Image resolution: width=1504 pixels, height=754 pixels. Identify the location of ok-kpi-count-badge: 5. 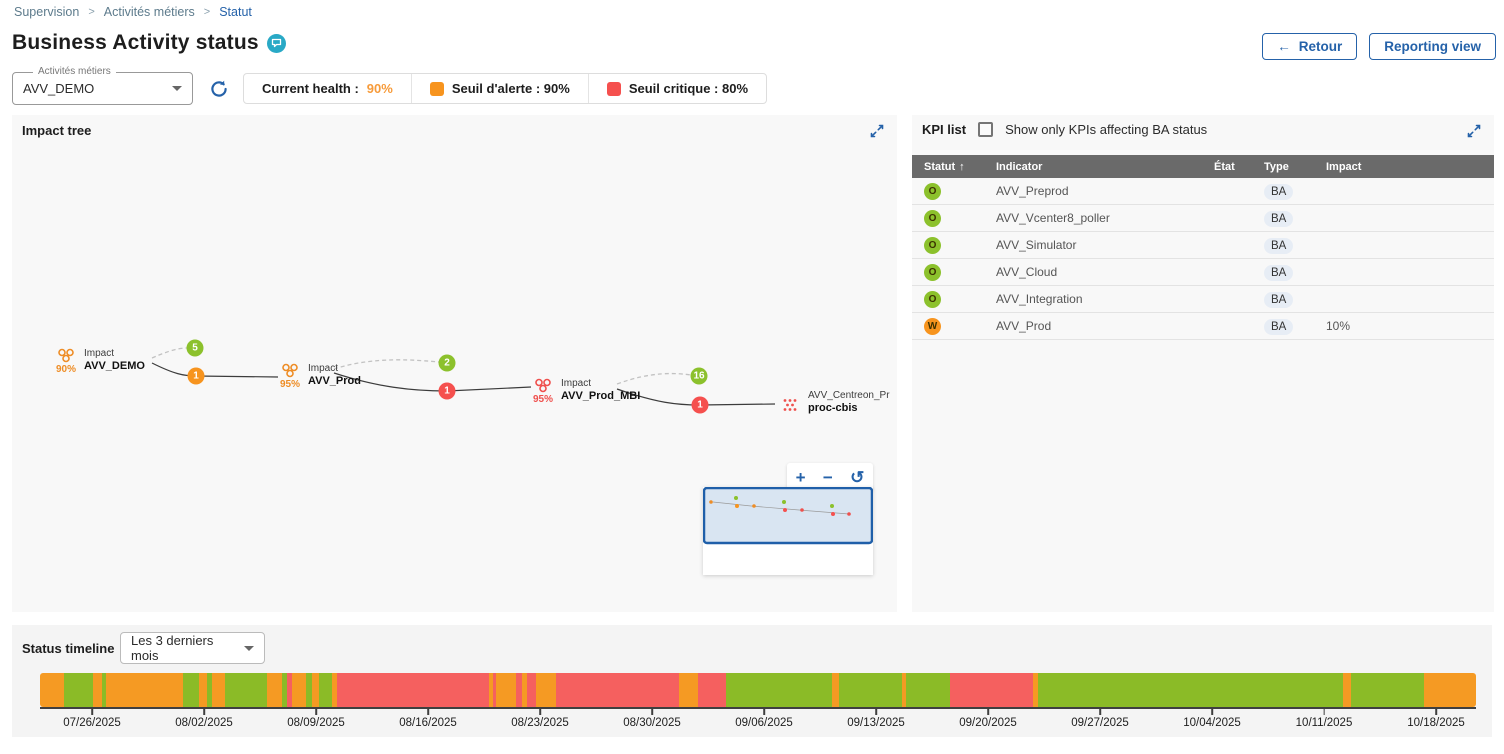
(195, 348).